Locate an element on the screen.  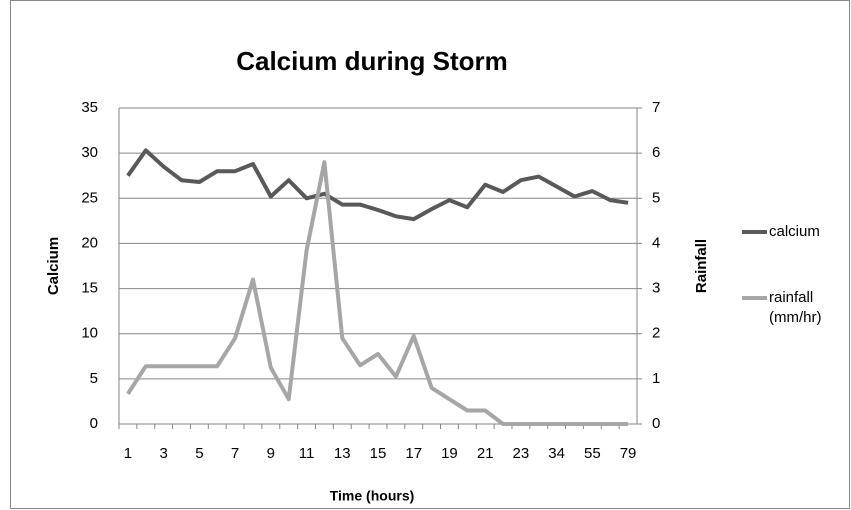
y2-axis-label: Rainfall is located at coordinates (701, 266).